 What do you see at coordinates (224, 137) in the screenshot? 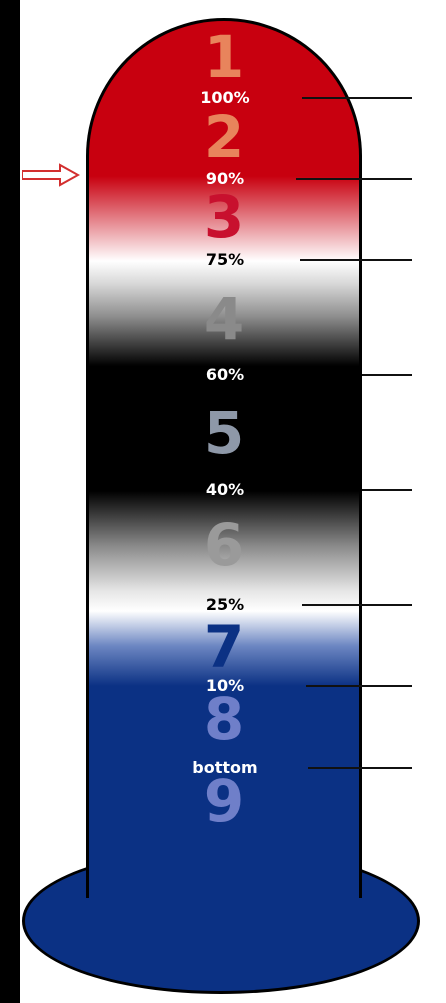
I see `zone-number-2: 2` at bounding box center [224, 137].